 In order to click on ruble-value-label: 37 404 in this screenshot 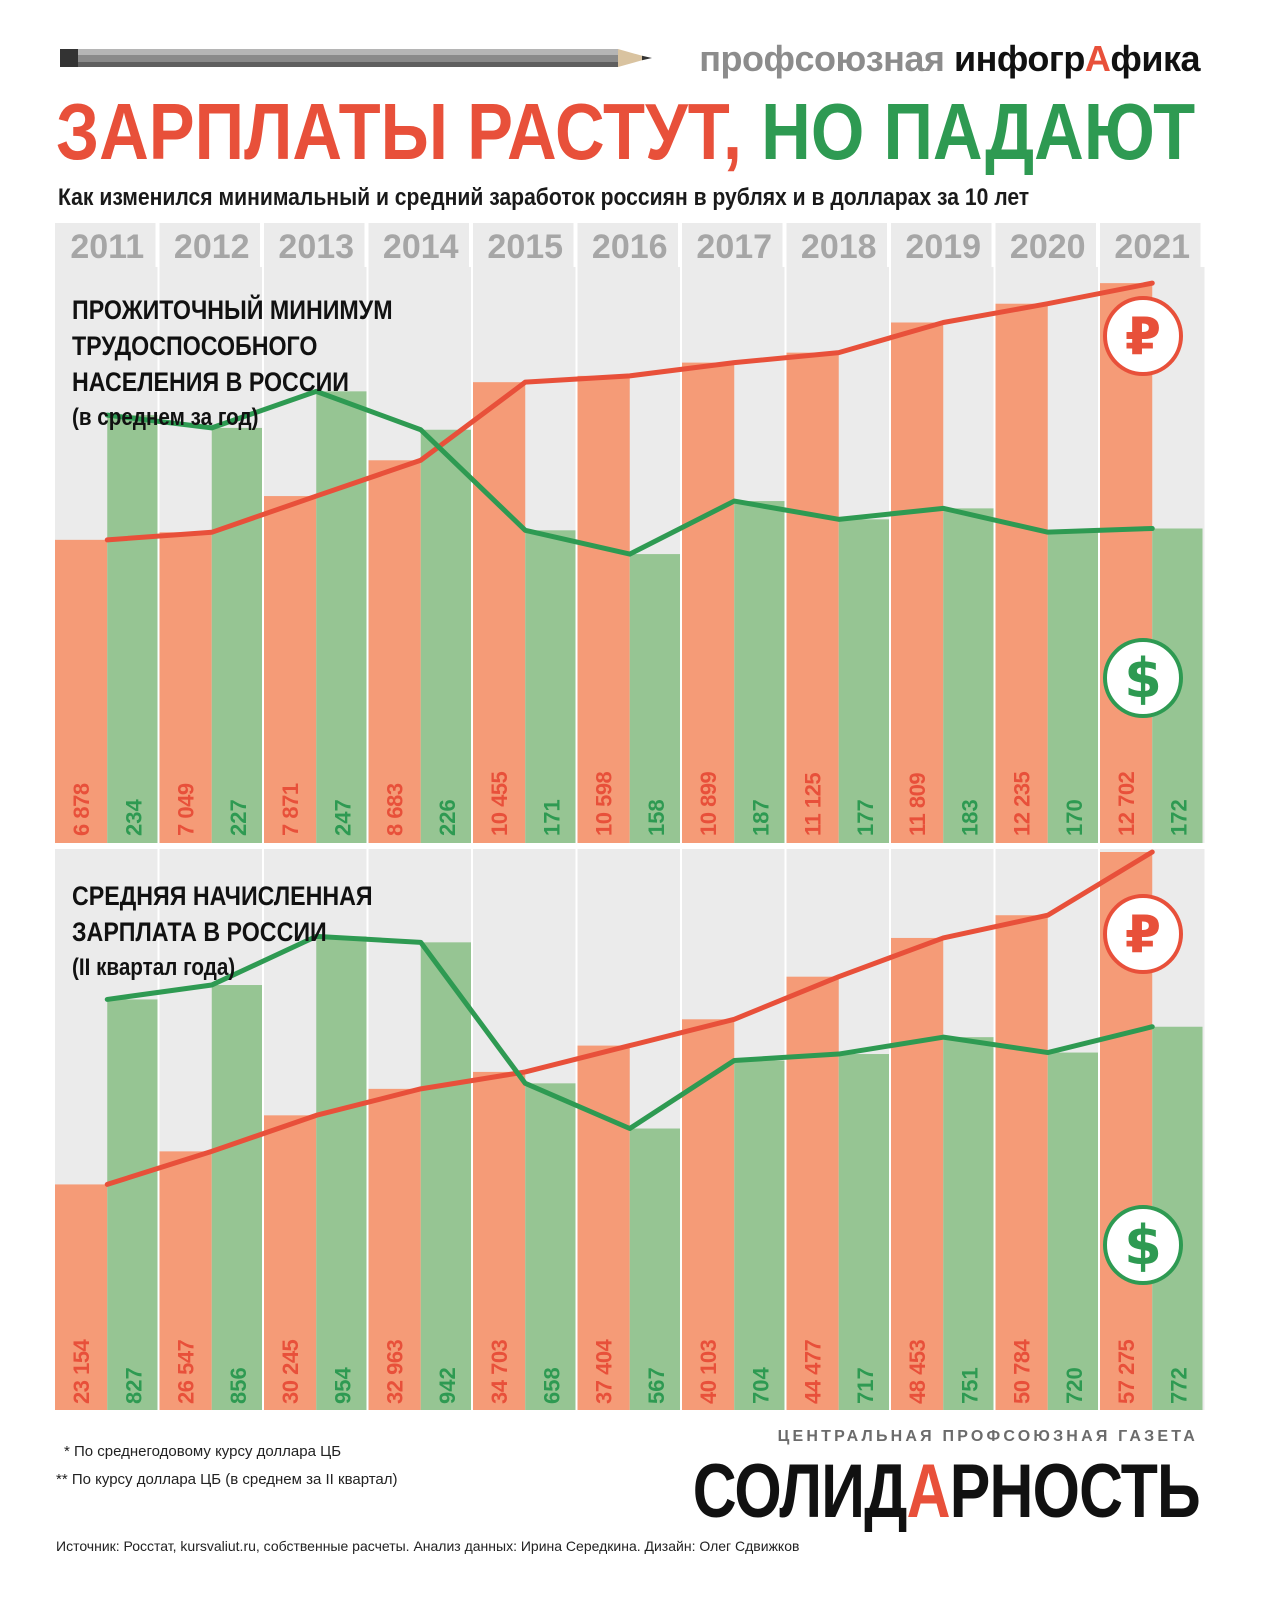, I will do `click(604, 1371)`.